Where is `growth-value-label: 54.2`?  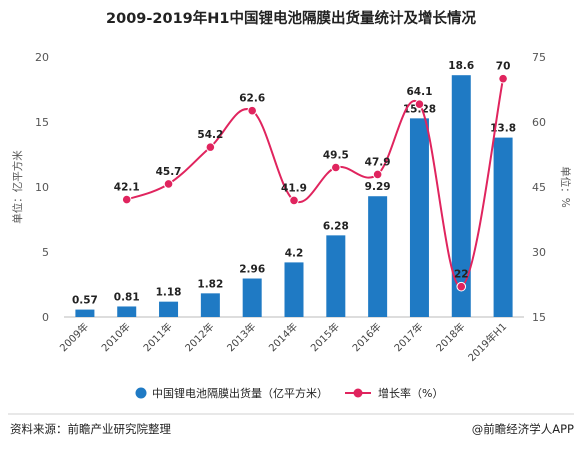
growth-value-label: 54.2 is located at coordinates (210, 135).